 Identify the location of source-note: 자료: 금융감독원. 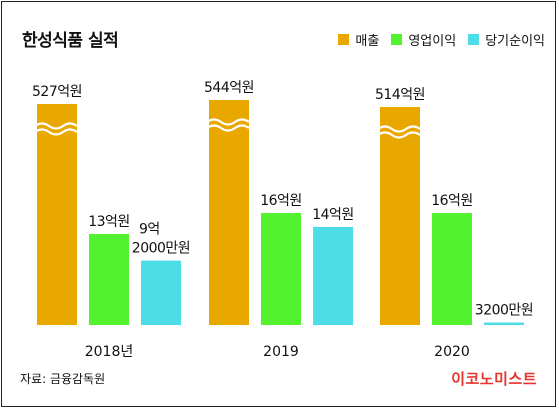
(63, 379).